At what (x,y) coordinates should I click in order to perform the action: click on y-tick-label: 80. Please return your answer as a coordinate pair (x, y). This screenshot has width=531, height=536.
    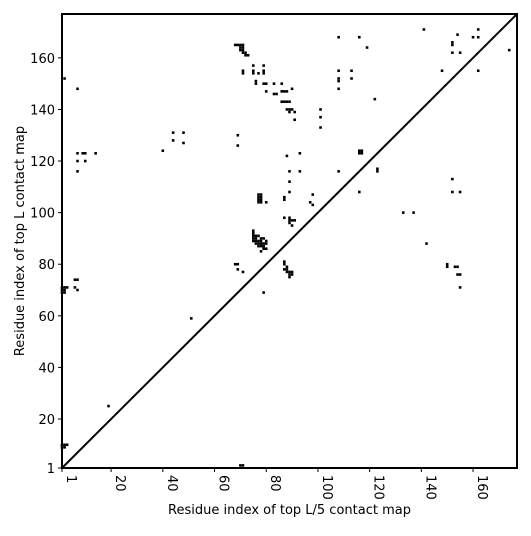
    Looking at the image, I should click on (46, 265).